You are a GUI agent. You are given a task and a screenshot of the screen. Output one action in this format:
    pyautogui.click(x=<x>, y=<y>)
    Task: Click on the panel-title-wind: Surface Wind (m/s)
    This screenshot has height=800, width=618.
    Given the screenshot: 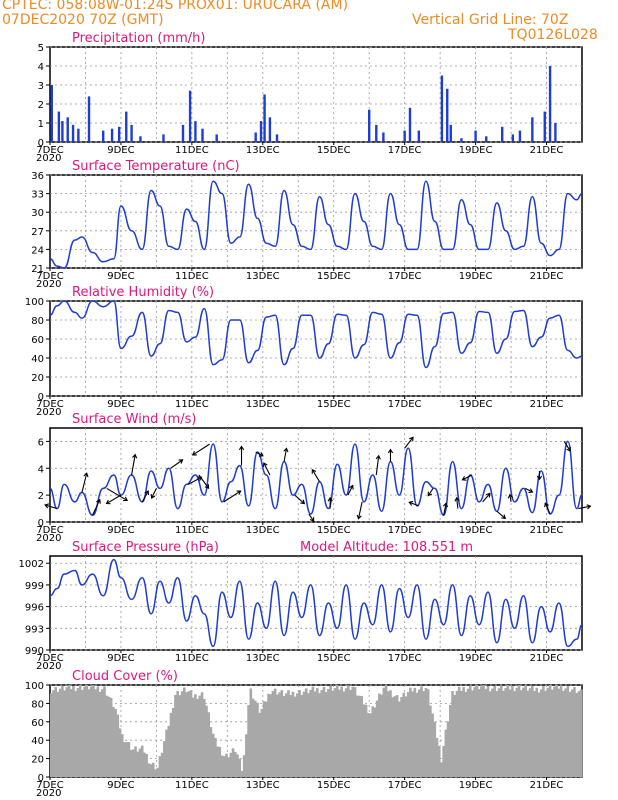 What is the action you would take?
    pyautogui.click(x=134, y=419)
    